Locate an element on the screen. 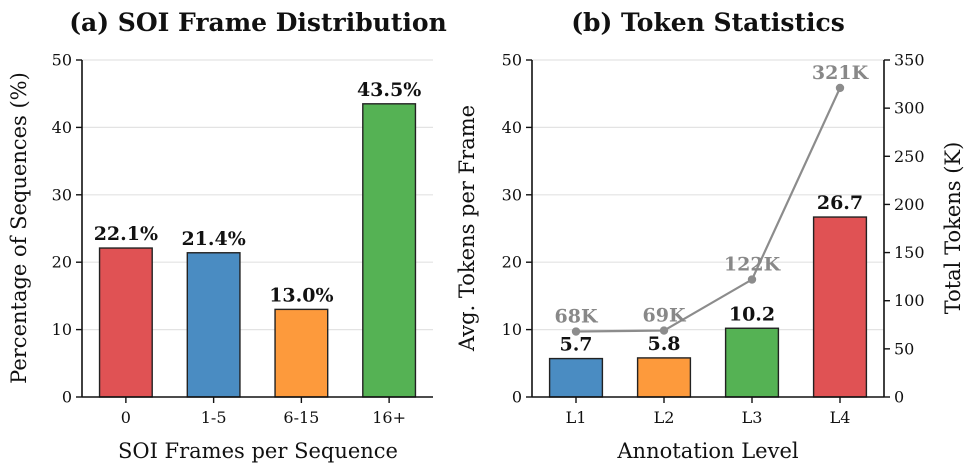 This screenshot has width=972, height=471. chart-b-ytick-right-label: 250 is located at coordinates (909, 156).